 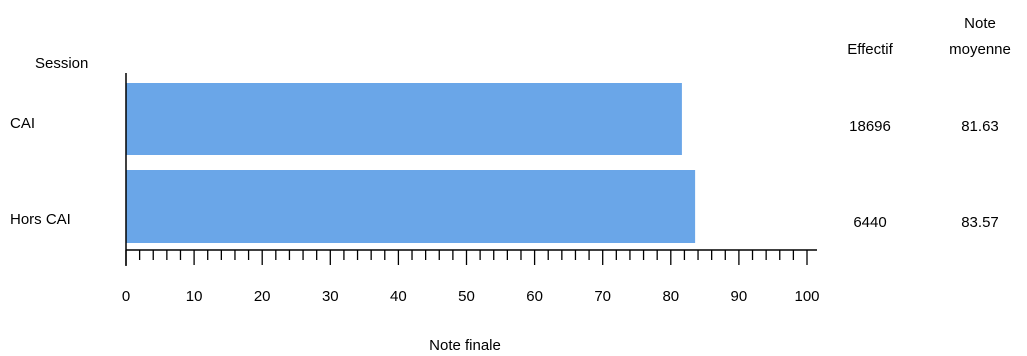 I want to click on bar-hors-cai, so click(x=411, y=206).